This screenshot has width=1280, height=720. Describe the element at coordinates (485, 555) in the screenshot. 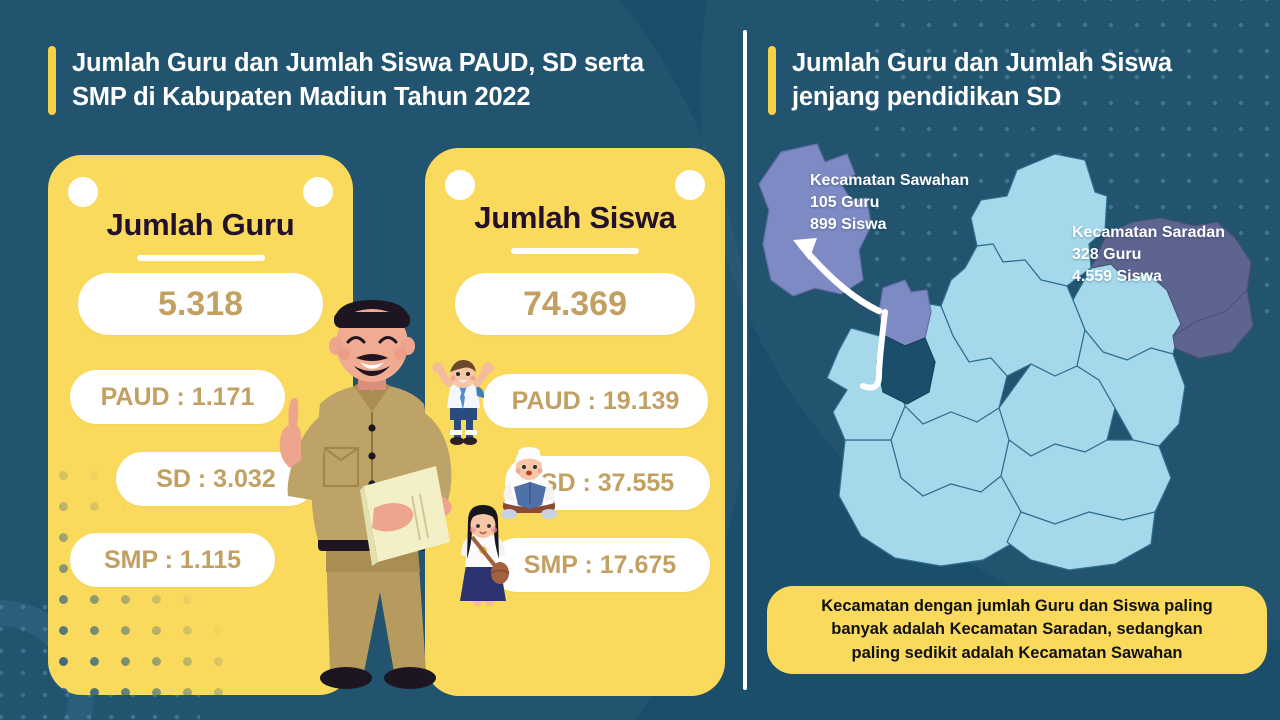

I see `student-girl-with-bag-illustration` at that location.